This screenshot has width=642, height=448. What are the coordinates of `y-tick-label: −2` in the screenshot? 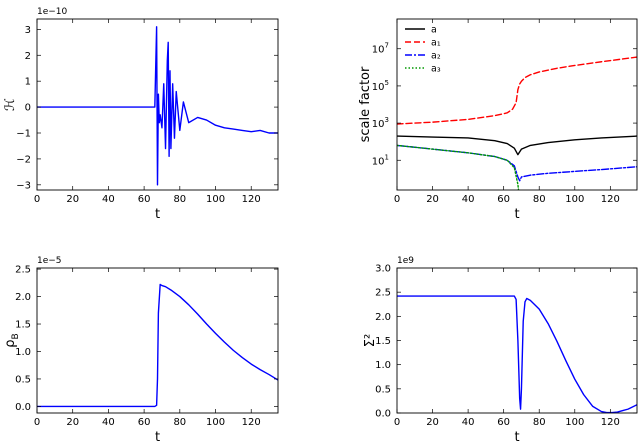 It's located at (23, 159).